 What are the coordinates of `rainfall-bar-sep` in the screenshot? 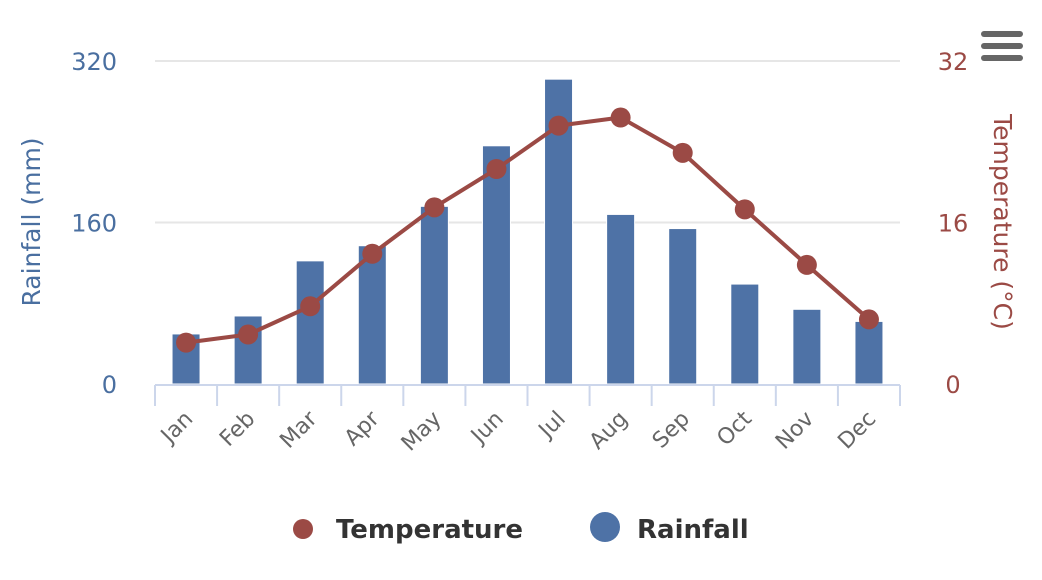 It's located at (683, 306).